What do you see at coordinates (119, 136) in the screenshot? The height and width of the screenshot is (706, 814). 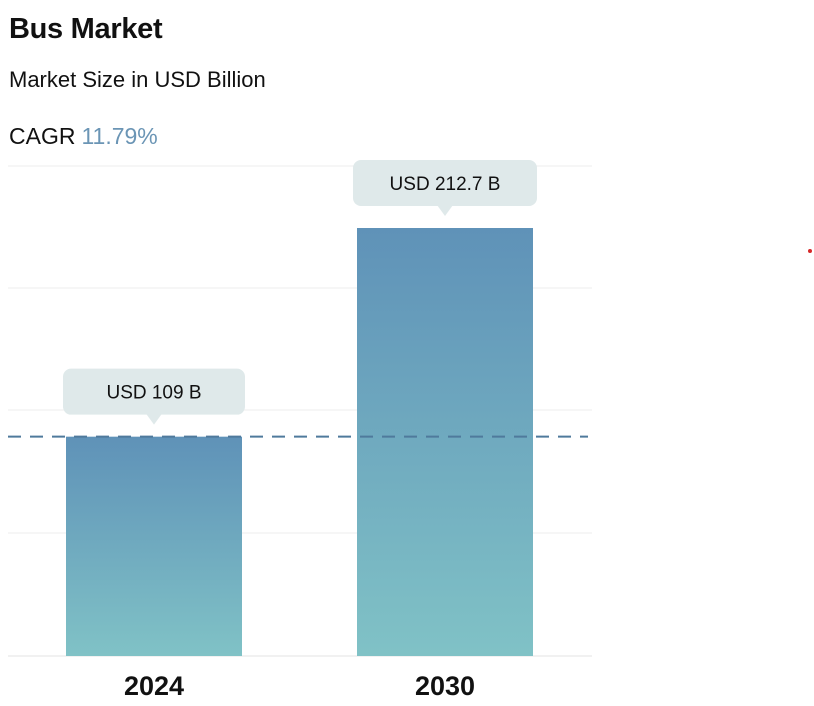 I see `cagr-value: 11.79%` at bounding box center [119, 136].